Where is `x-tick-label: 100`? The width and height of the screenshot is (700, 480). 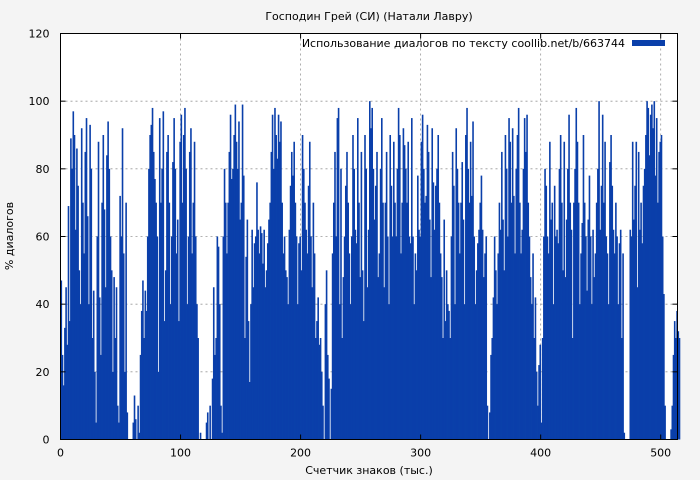 x-tick-label: 100 is located at coordinates (180, 453).